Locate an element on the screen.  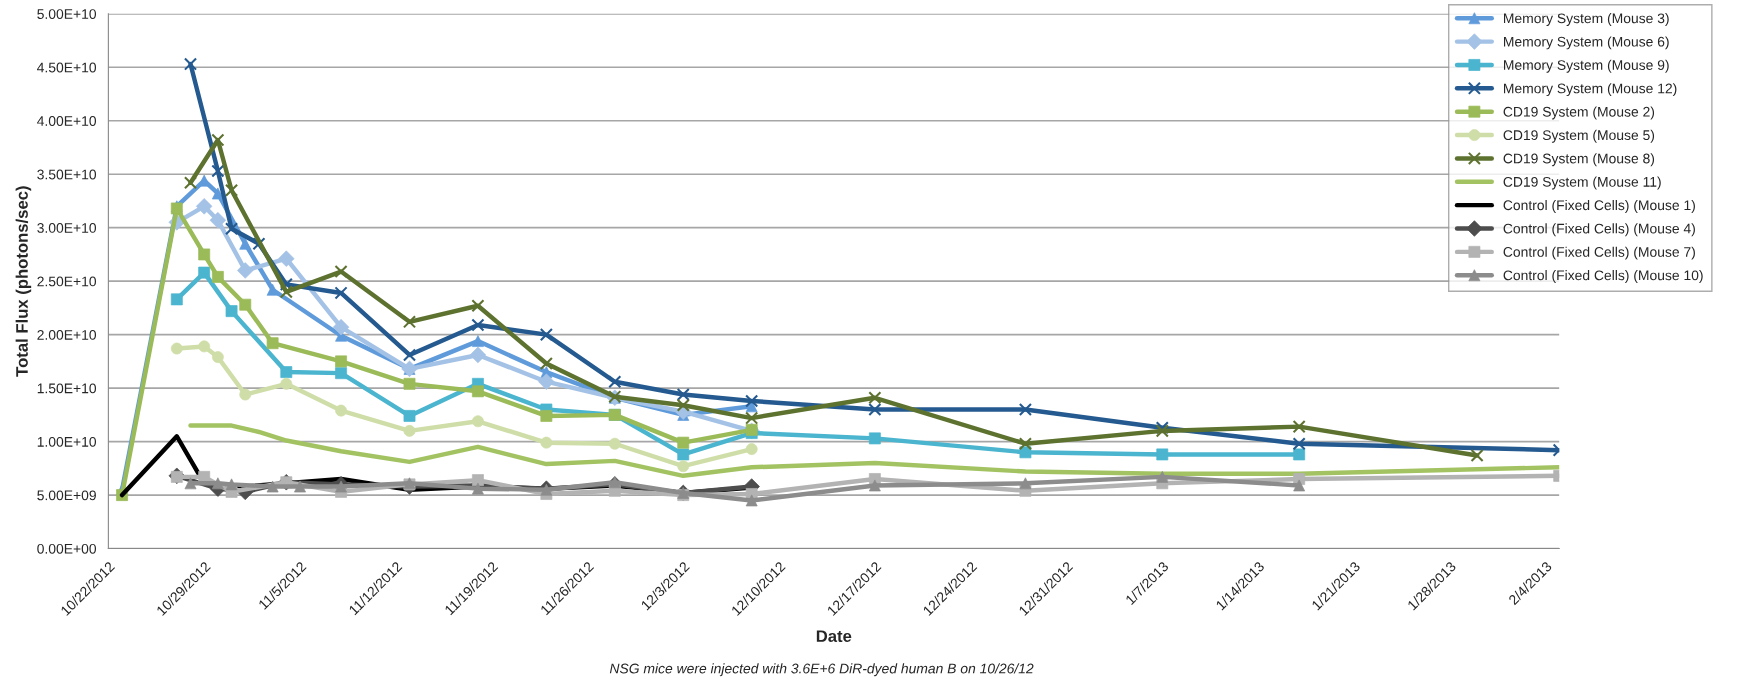
y-axis-title: Total Flux (photons/sec) is located at coordinates (23, 281).